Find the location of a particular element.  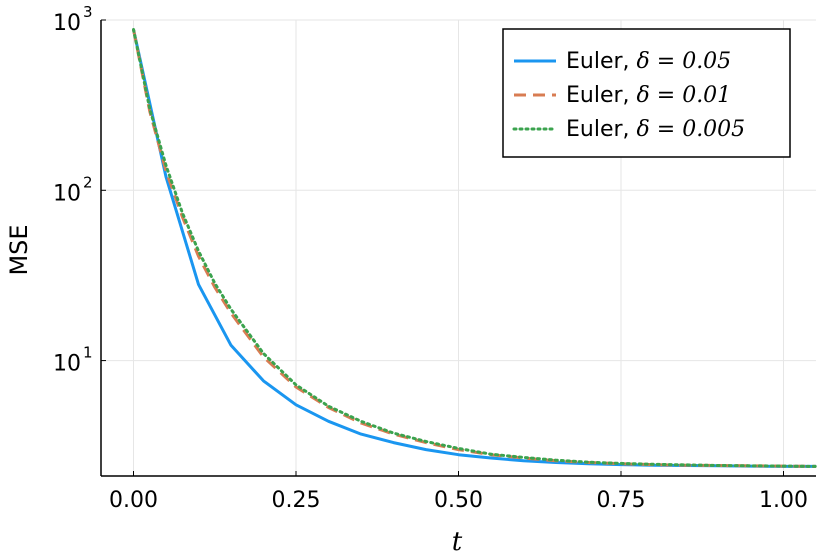

y-tick-exponent: 3 is located at coordinates (88, 12).